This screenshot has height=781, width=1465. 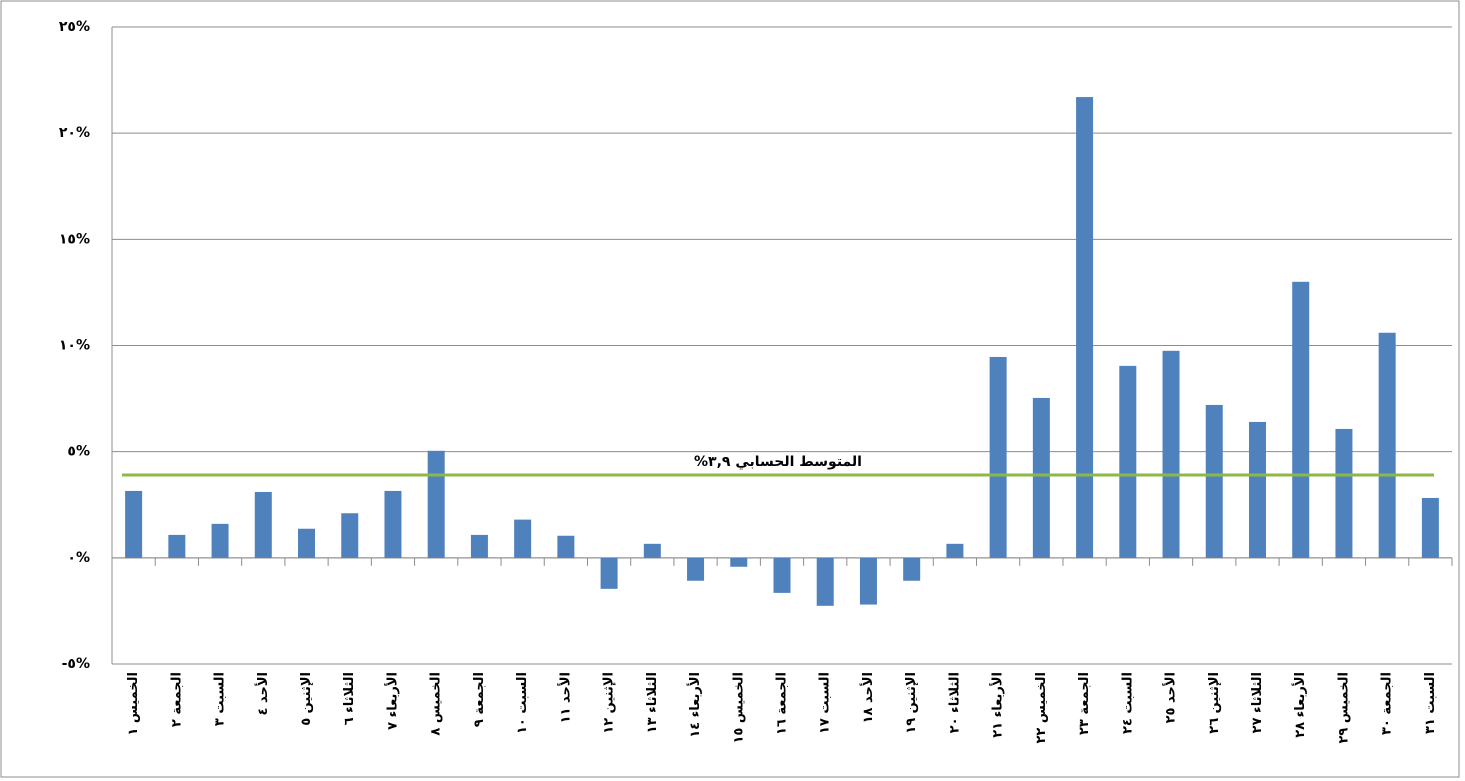 What do you see at coordinates (1041, 708) in the screenshot?
I see `x-tick-label: الخميس ٢٢` at bounding box center [1041, 708].